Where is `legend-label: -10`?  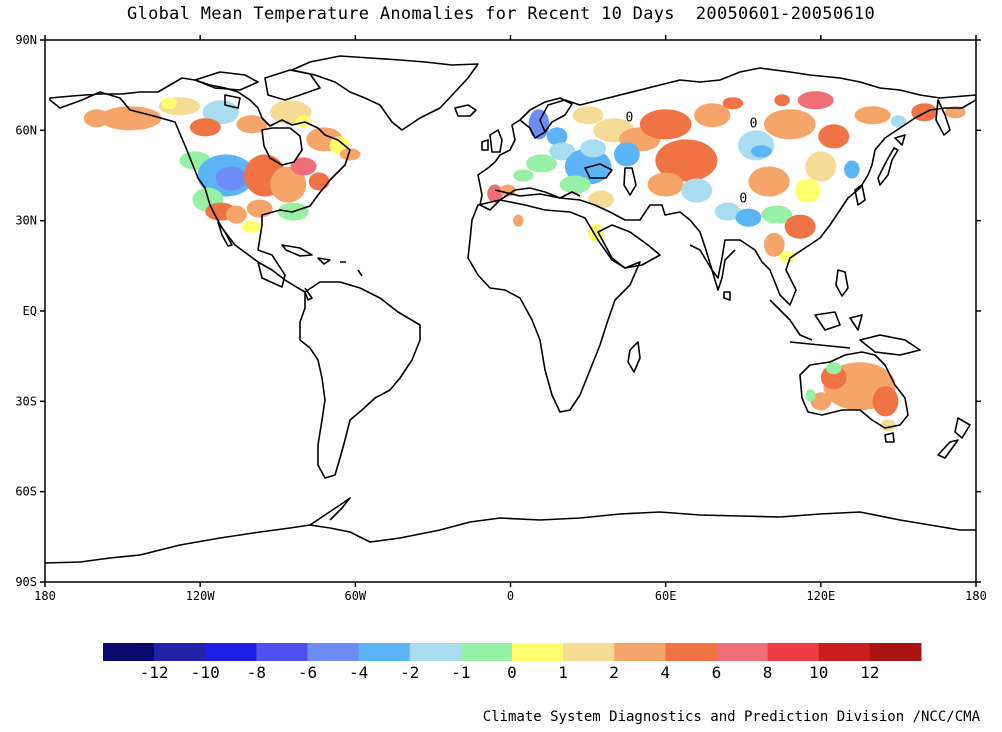 legend-label: -10 is located at coordinates (205, 672).